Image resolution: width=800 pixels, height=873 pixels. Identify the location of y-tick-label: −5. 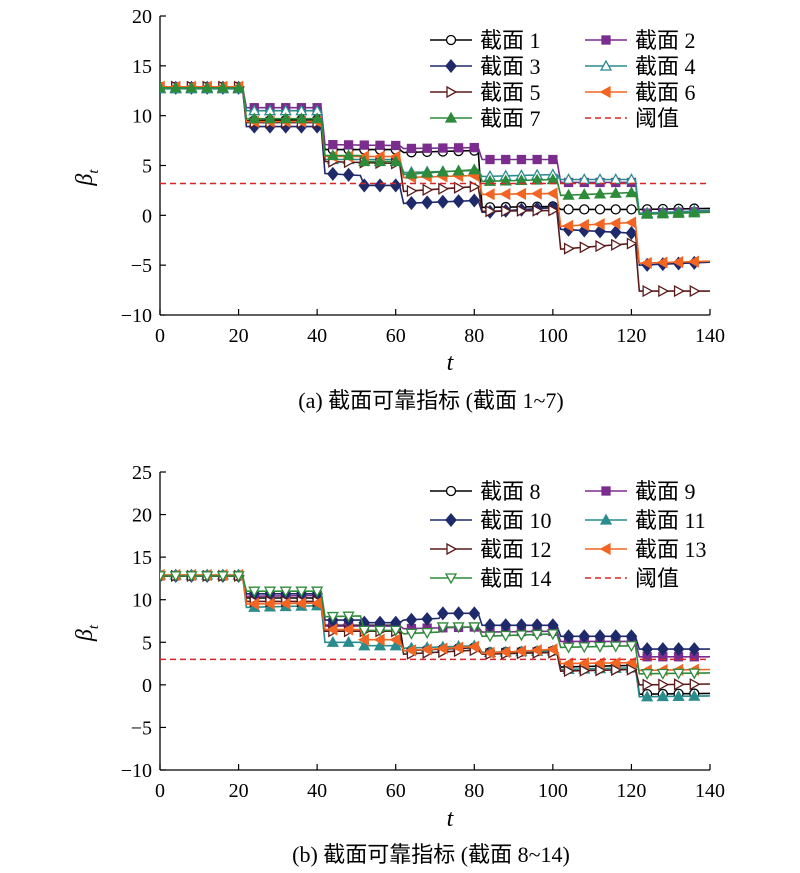
(141, 728).